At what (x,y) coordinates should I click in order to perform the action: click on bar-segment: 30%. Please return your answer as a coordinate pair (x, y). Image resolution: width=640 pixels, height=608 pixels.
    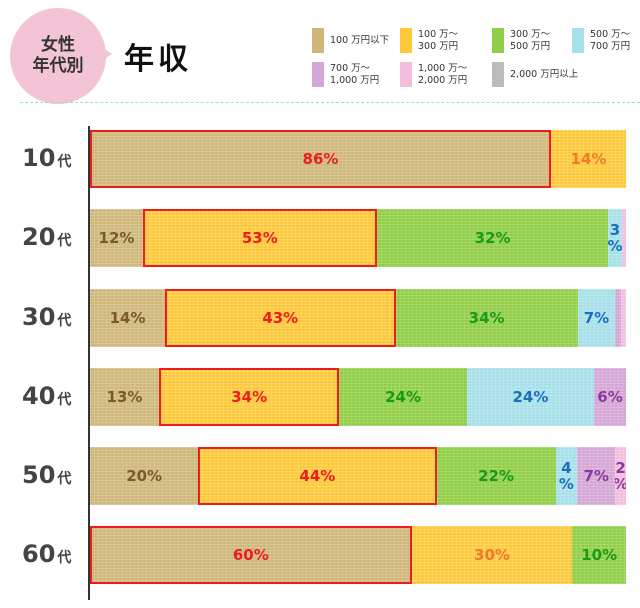
    Looking at the image, I should click on (492, 555).